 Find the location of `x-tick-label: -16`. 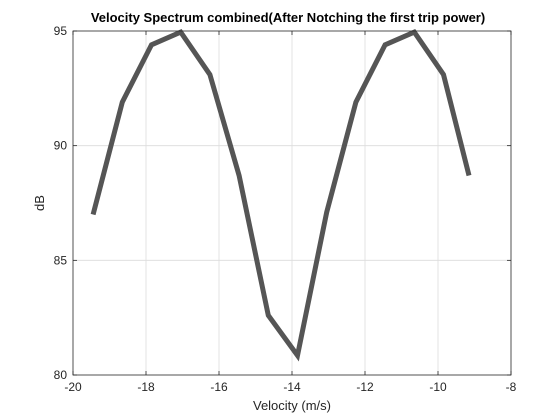

x-tick-label: -16 is located at coordinates (219, 387).